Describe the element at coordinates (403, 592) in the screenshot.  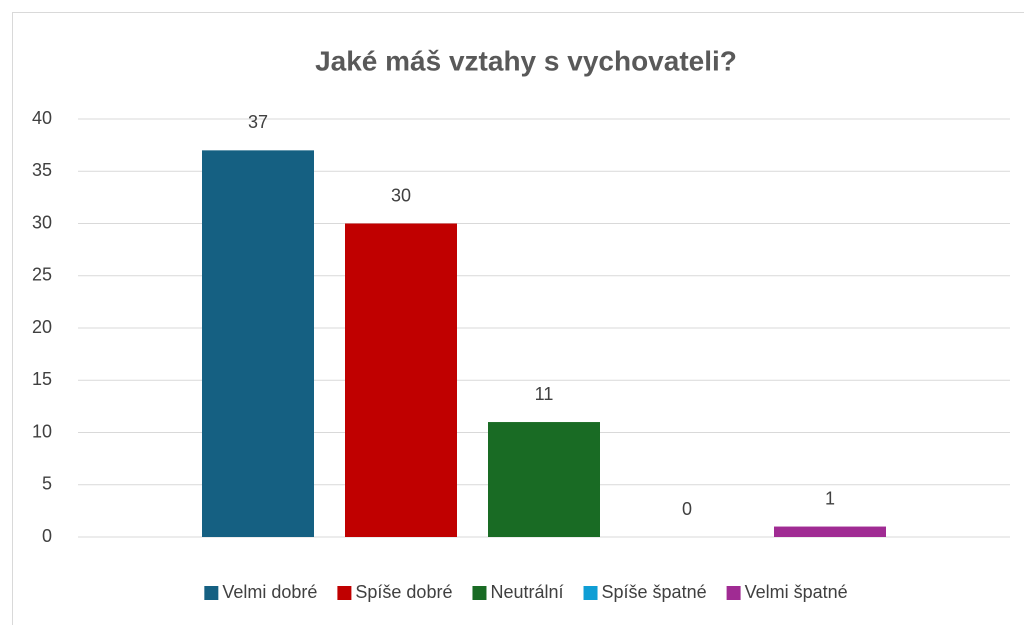
I see `legend-label: Spíše dobré` at that location.